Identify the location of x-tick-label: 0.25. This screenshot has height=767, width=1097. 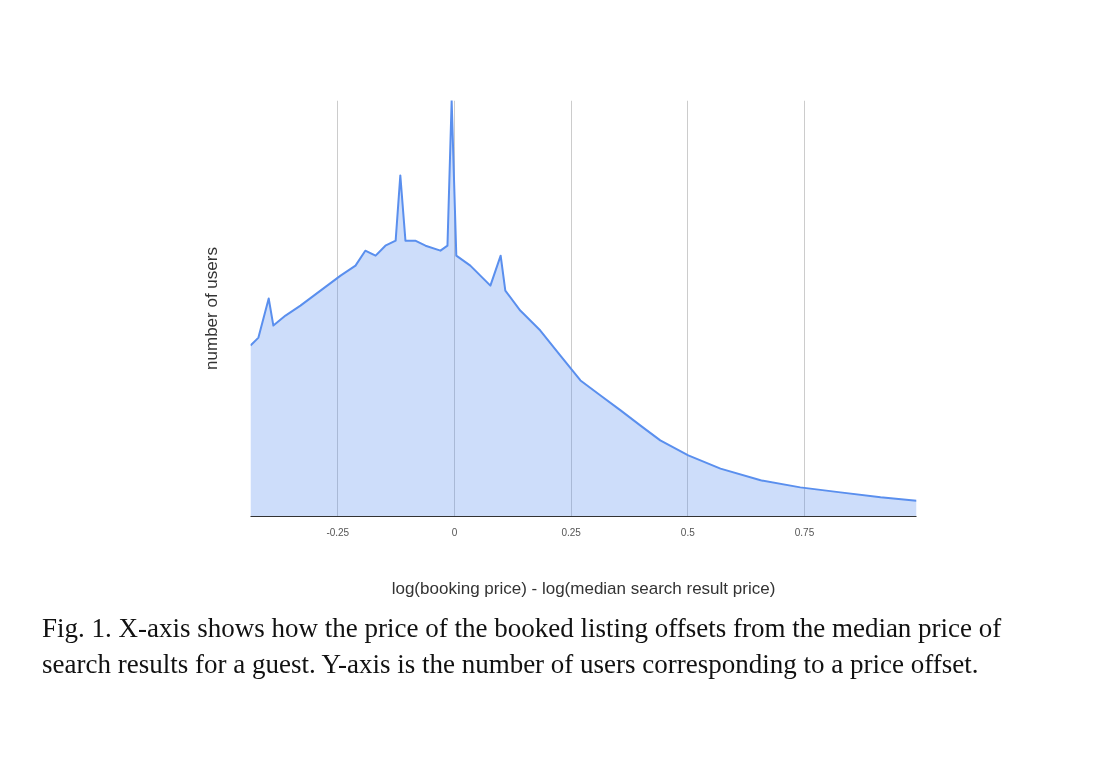
(571, 532).